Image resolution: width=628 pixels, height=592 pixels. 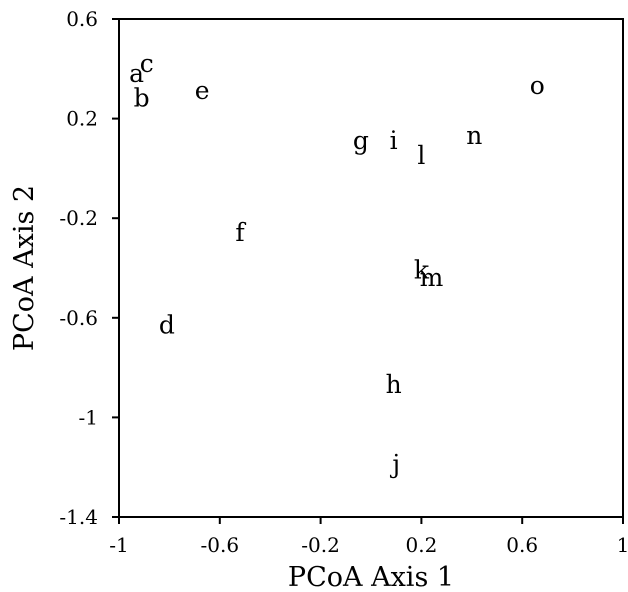 I want to click on x-tick-label: -1, so click(x=118, y=545).